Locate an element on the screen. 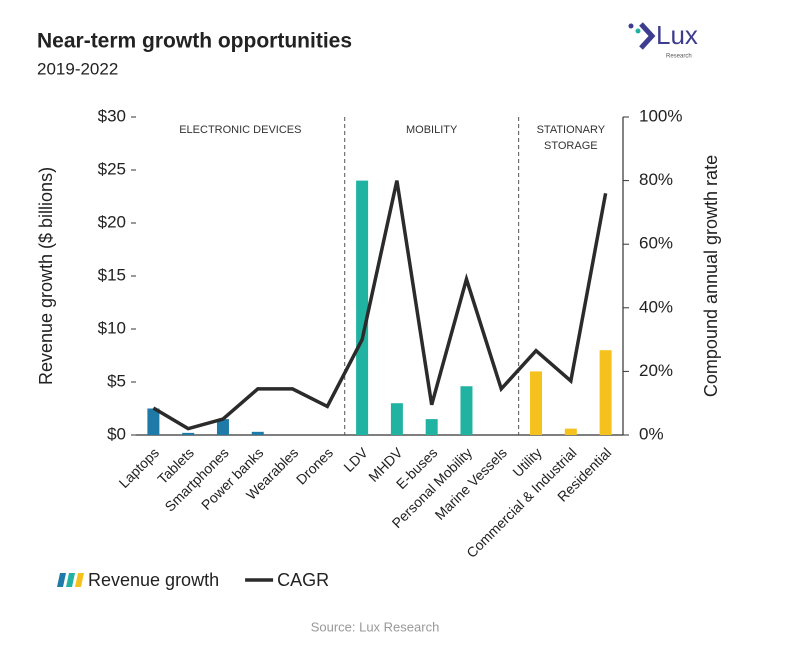 The height and width of the screenshot is (653, 800). y2-tick-label: 20% is located at coordinates (656, 370).